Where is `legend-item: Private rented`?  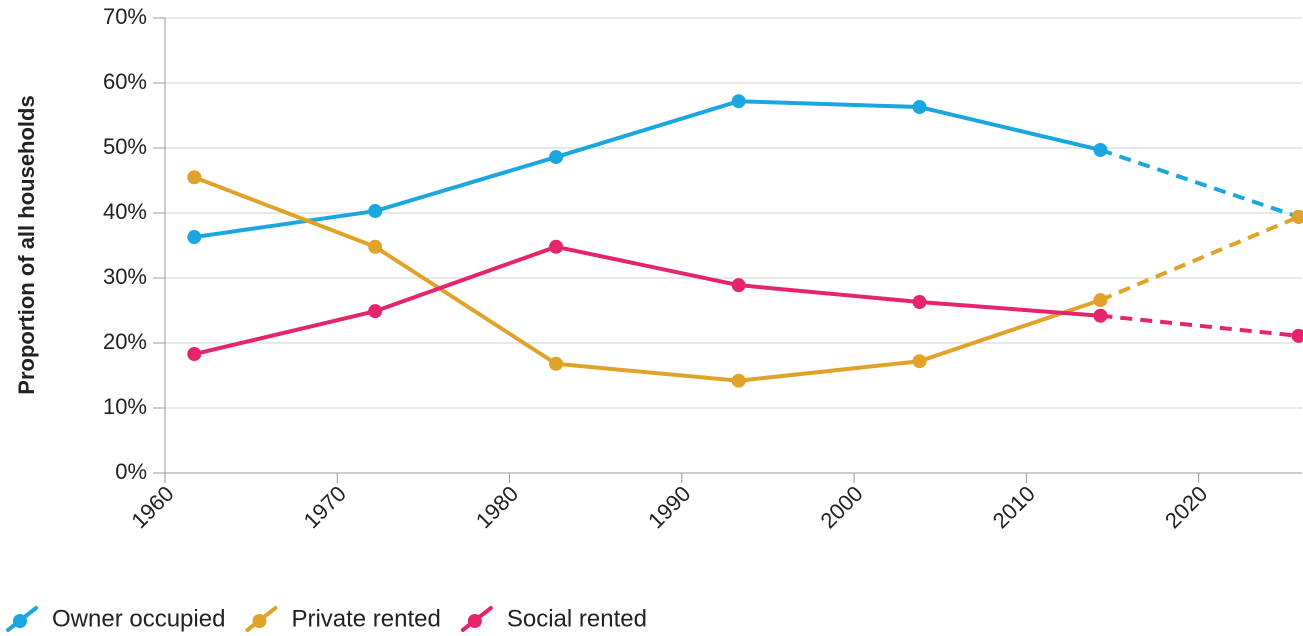
legend-item: Private rented is located at coordinates (343, 618).